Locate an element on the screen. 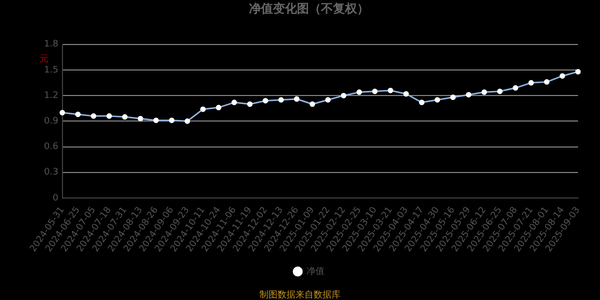  y-tick-label: 0.6 is located at coordinates (51, 147).